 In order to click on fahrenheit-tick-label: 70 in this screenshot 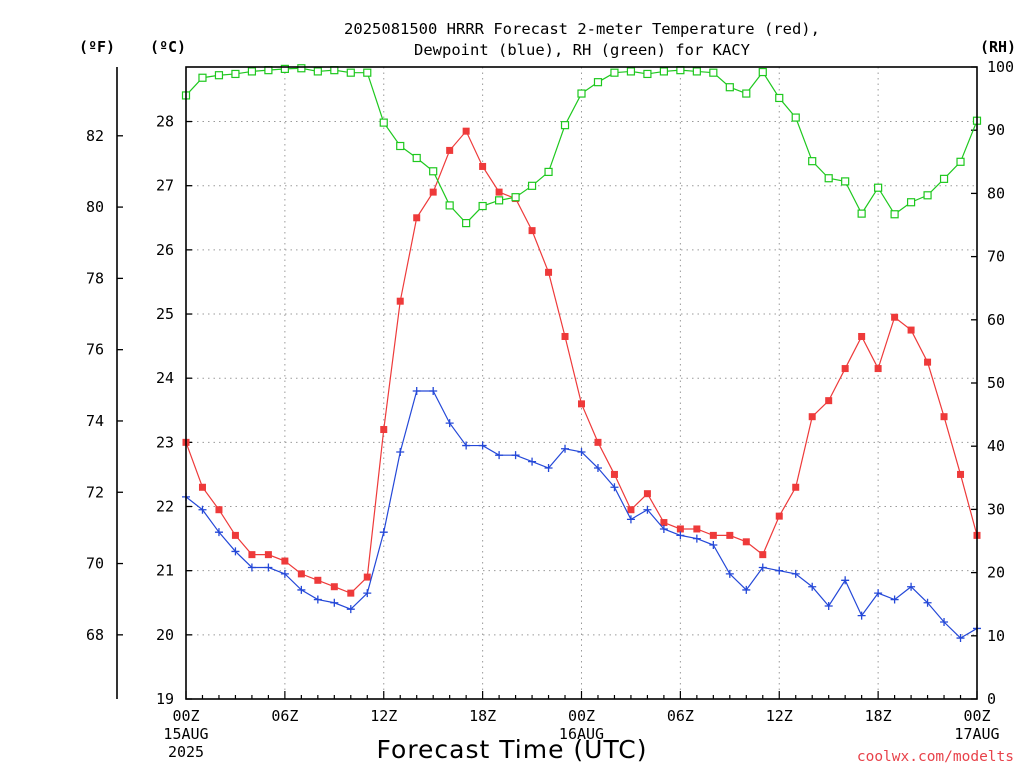, I will do `click(95, 564)`.